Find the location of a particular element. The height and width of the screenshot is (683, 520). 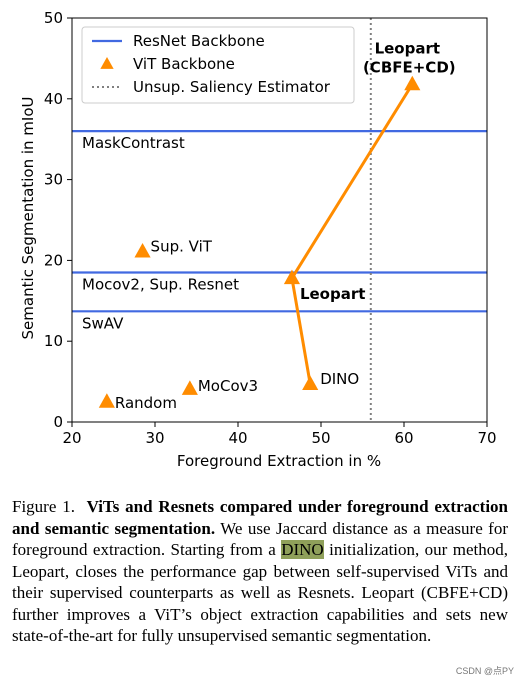

x-tick-label-5: 70 is located at coordinates (486, 438).